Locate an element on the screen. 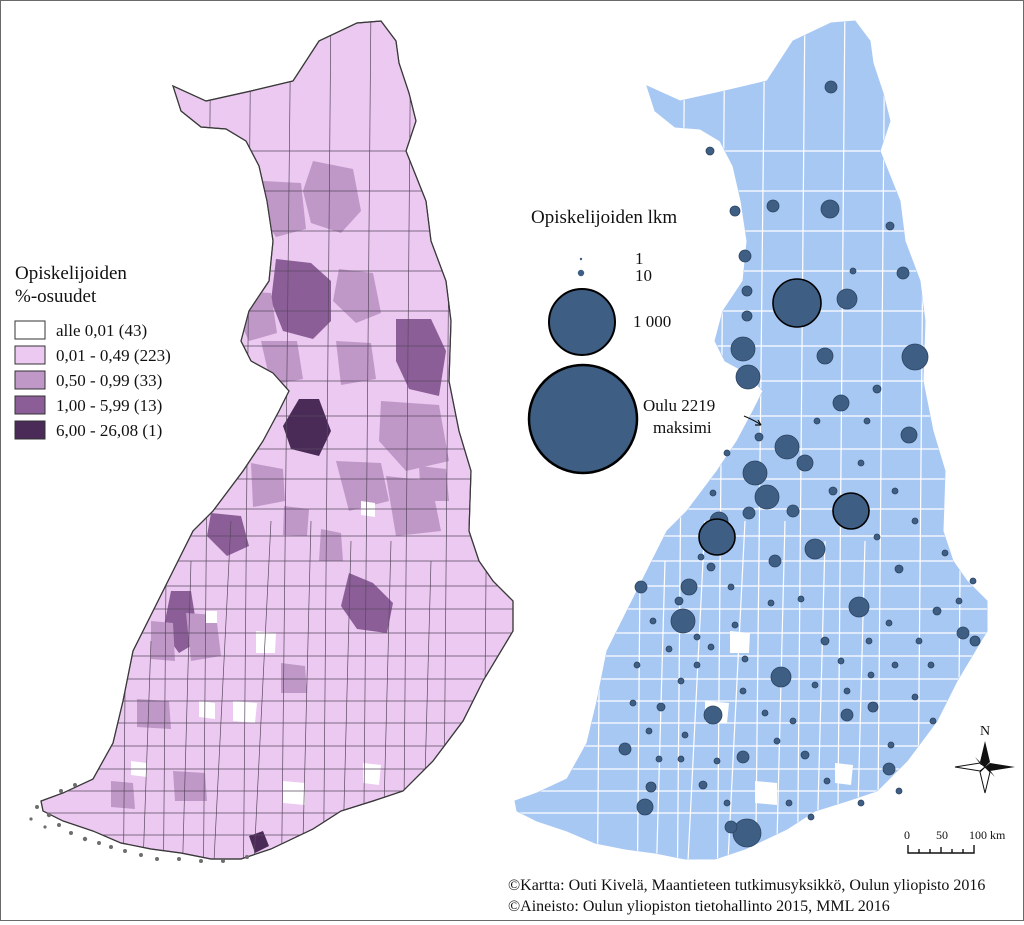 This screenshot has height=925, width=1024. north-arrow: N is located at coordinates (984, 759).